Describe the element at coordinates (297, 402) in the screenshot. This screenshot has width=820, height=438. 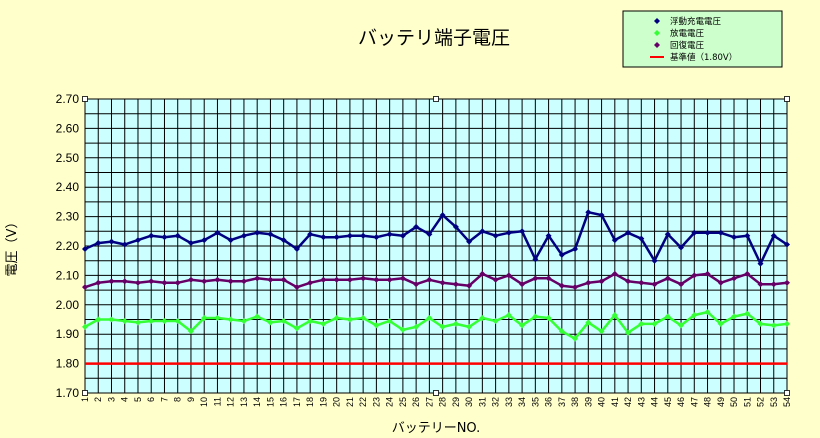
I see `x-tick-label: 17` at that location.